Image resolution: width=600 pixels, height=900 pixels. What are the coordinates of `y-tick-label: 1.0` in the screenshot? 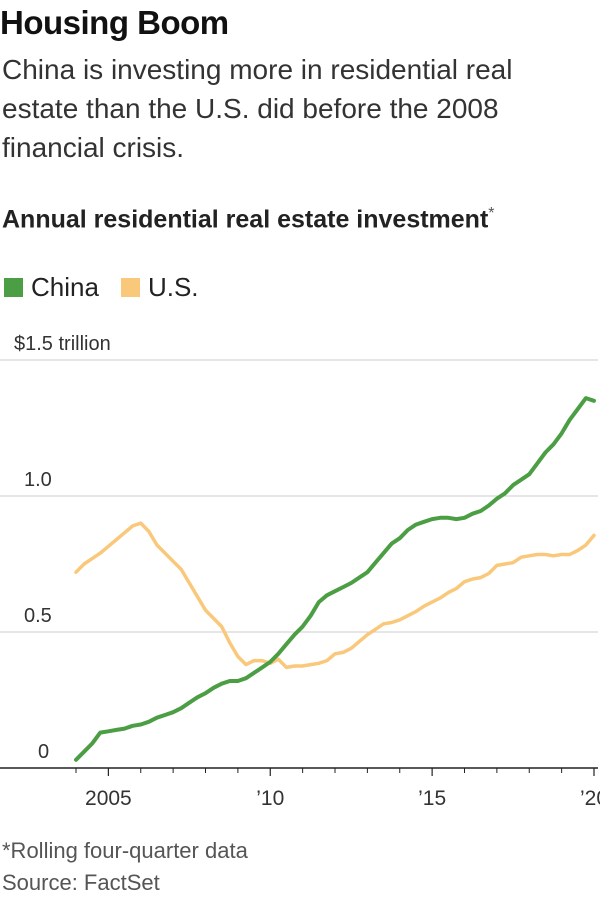 It's located at (38, 480).